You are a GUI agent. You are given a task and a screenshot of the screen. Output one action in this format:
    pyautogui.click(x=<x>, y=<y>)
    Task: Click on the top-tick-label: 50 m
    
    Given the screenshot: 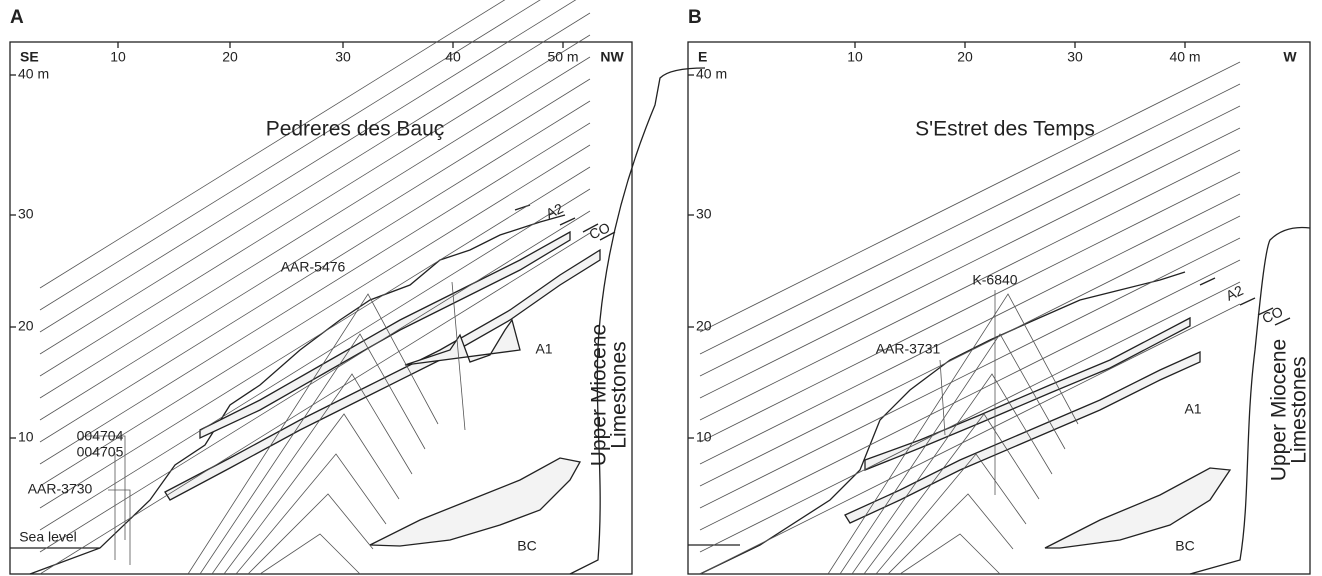 What is the action you would take?
    pyautogui.click(x=562, y=57)
    